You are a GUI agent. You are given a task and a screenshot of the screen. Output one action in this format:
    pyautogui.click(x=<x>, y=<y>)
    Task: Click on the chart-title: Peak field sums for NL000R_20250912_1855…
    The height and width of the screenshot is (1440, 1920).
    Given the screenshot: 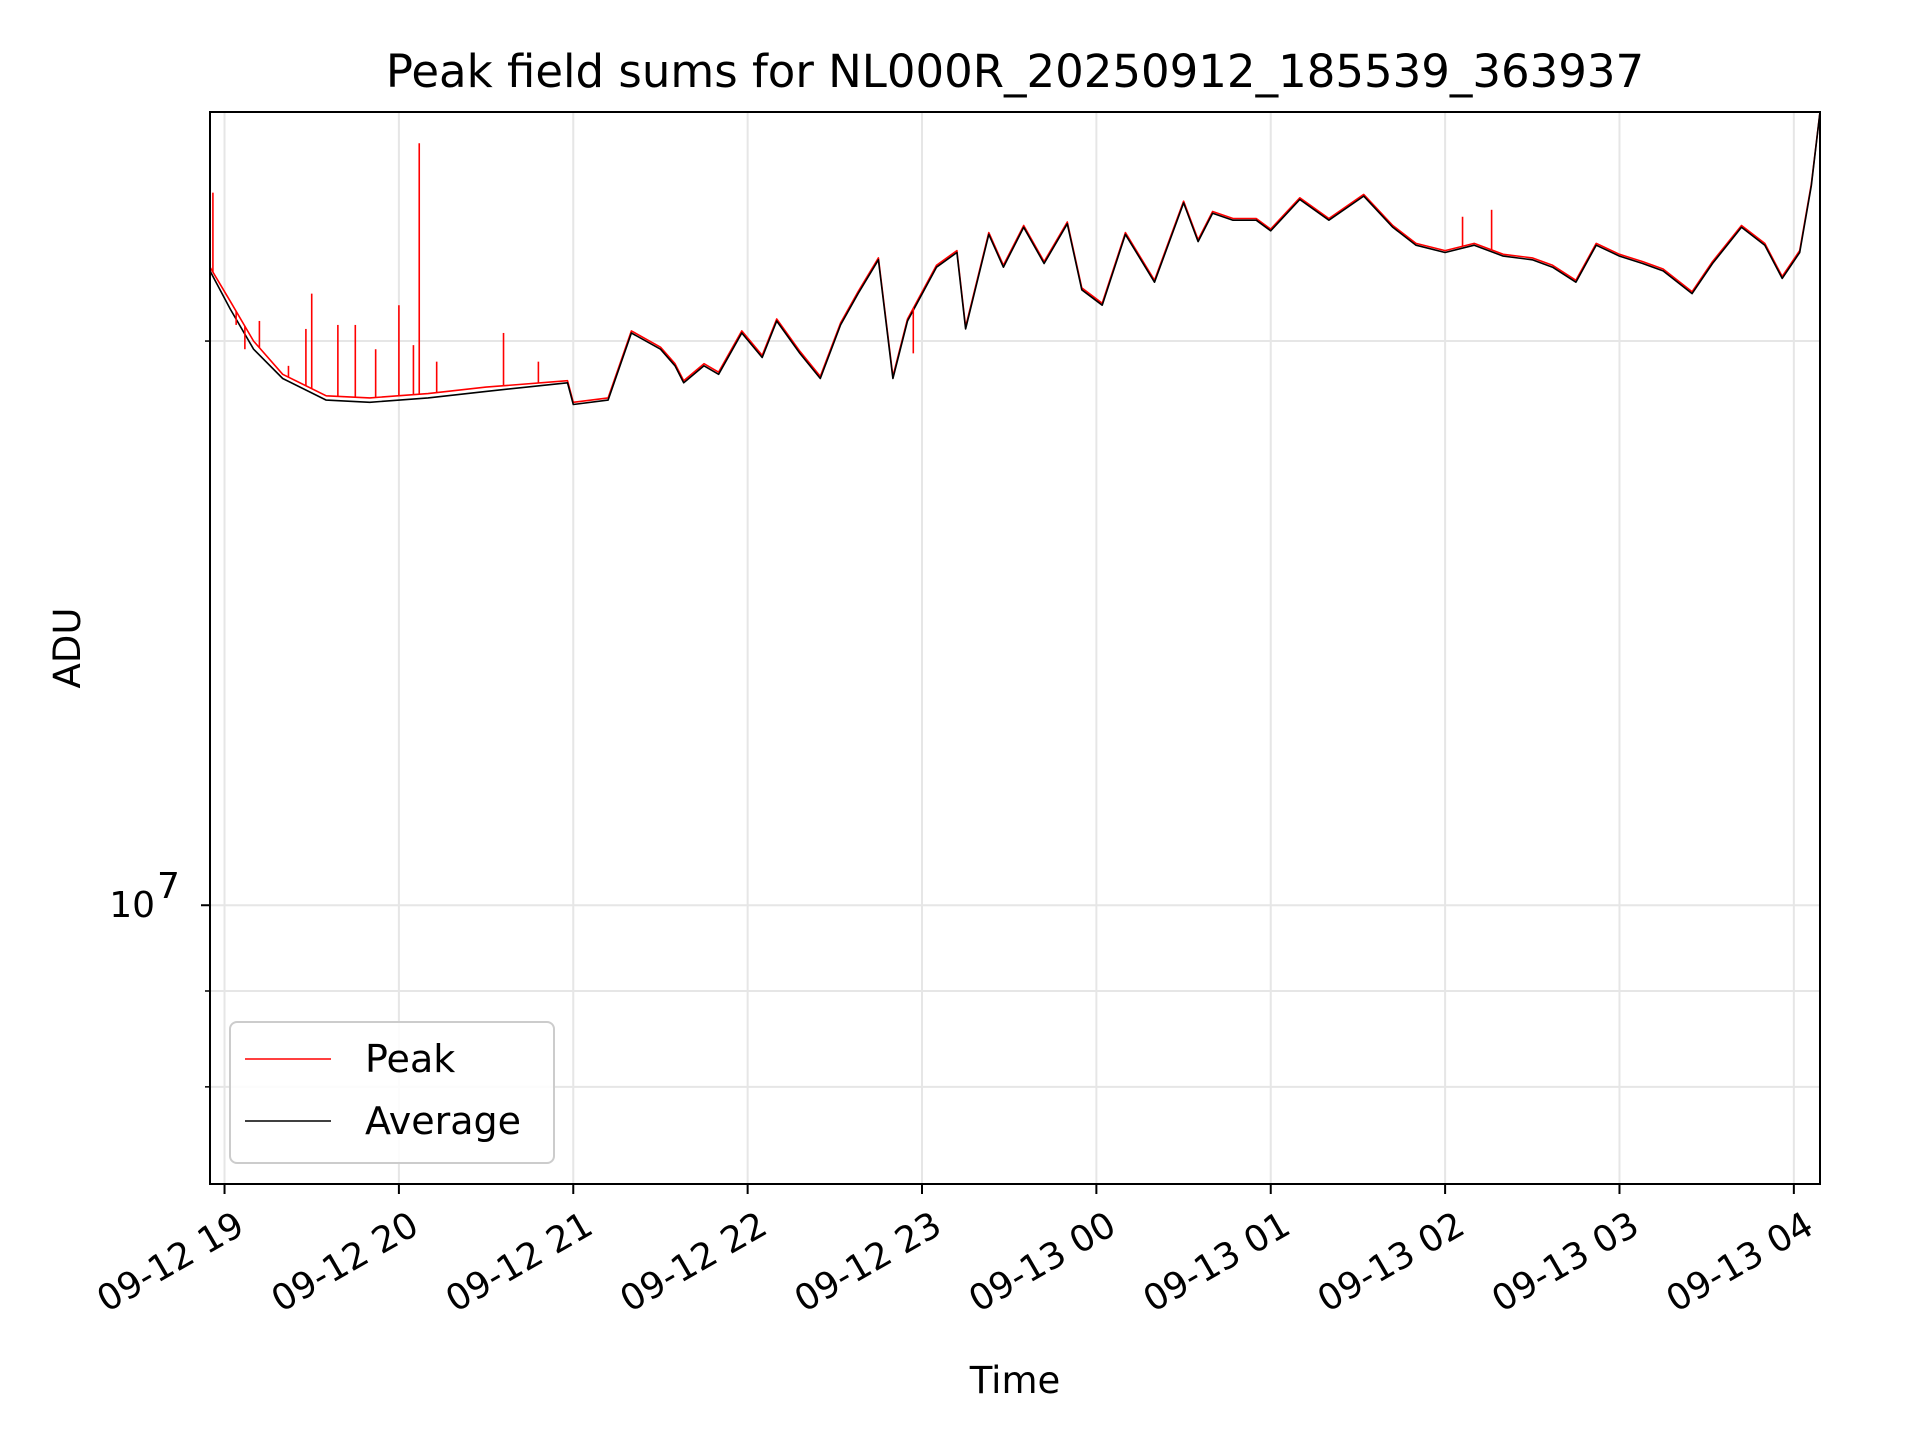 What is the action you would take?
    pyautogui.click(x=1015, y=71)
    